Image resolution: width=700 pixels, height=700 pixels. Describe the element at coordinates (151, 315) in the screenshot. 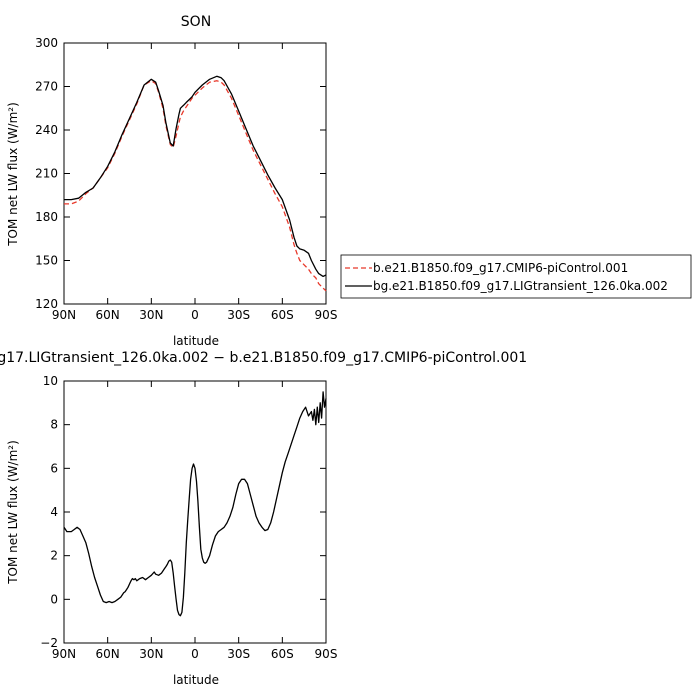

I see `top-x-tick-label: 30N` at that location.